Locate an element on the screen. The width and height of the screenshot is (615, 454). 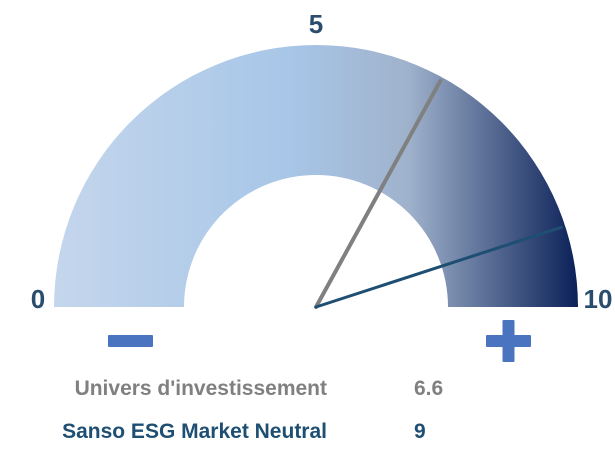
minus-icon is located at coordinates (130, 341).